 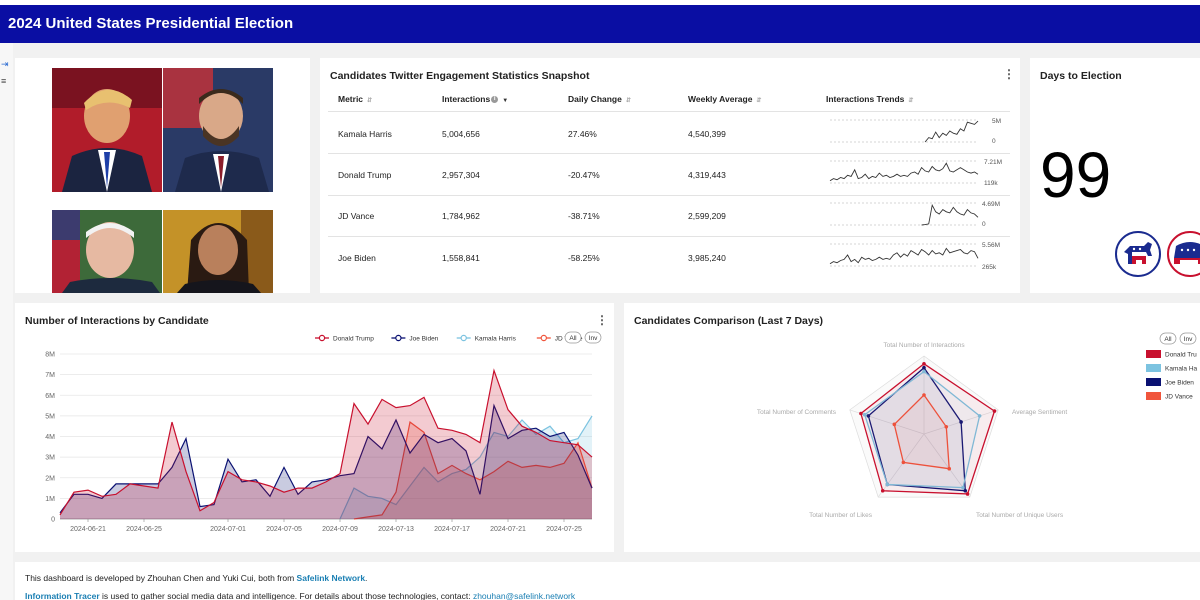 What do you see at coordinates (1138, 254) in the screenshot?
I see `democrat-donkey-icon` at bounding box center [1138, 254].